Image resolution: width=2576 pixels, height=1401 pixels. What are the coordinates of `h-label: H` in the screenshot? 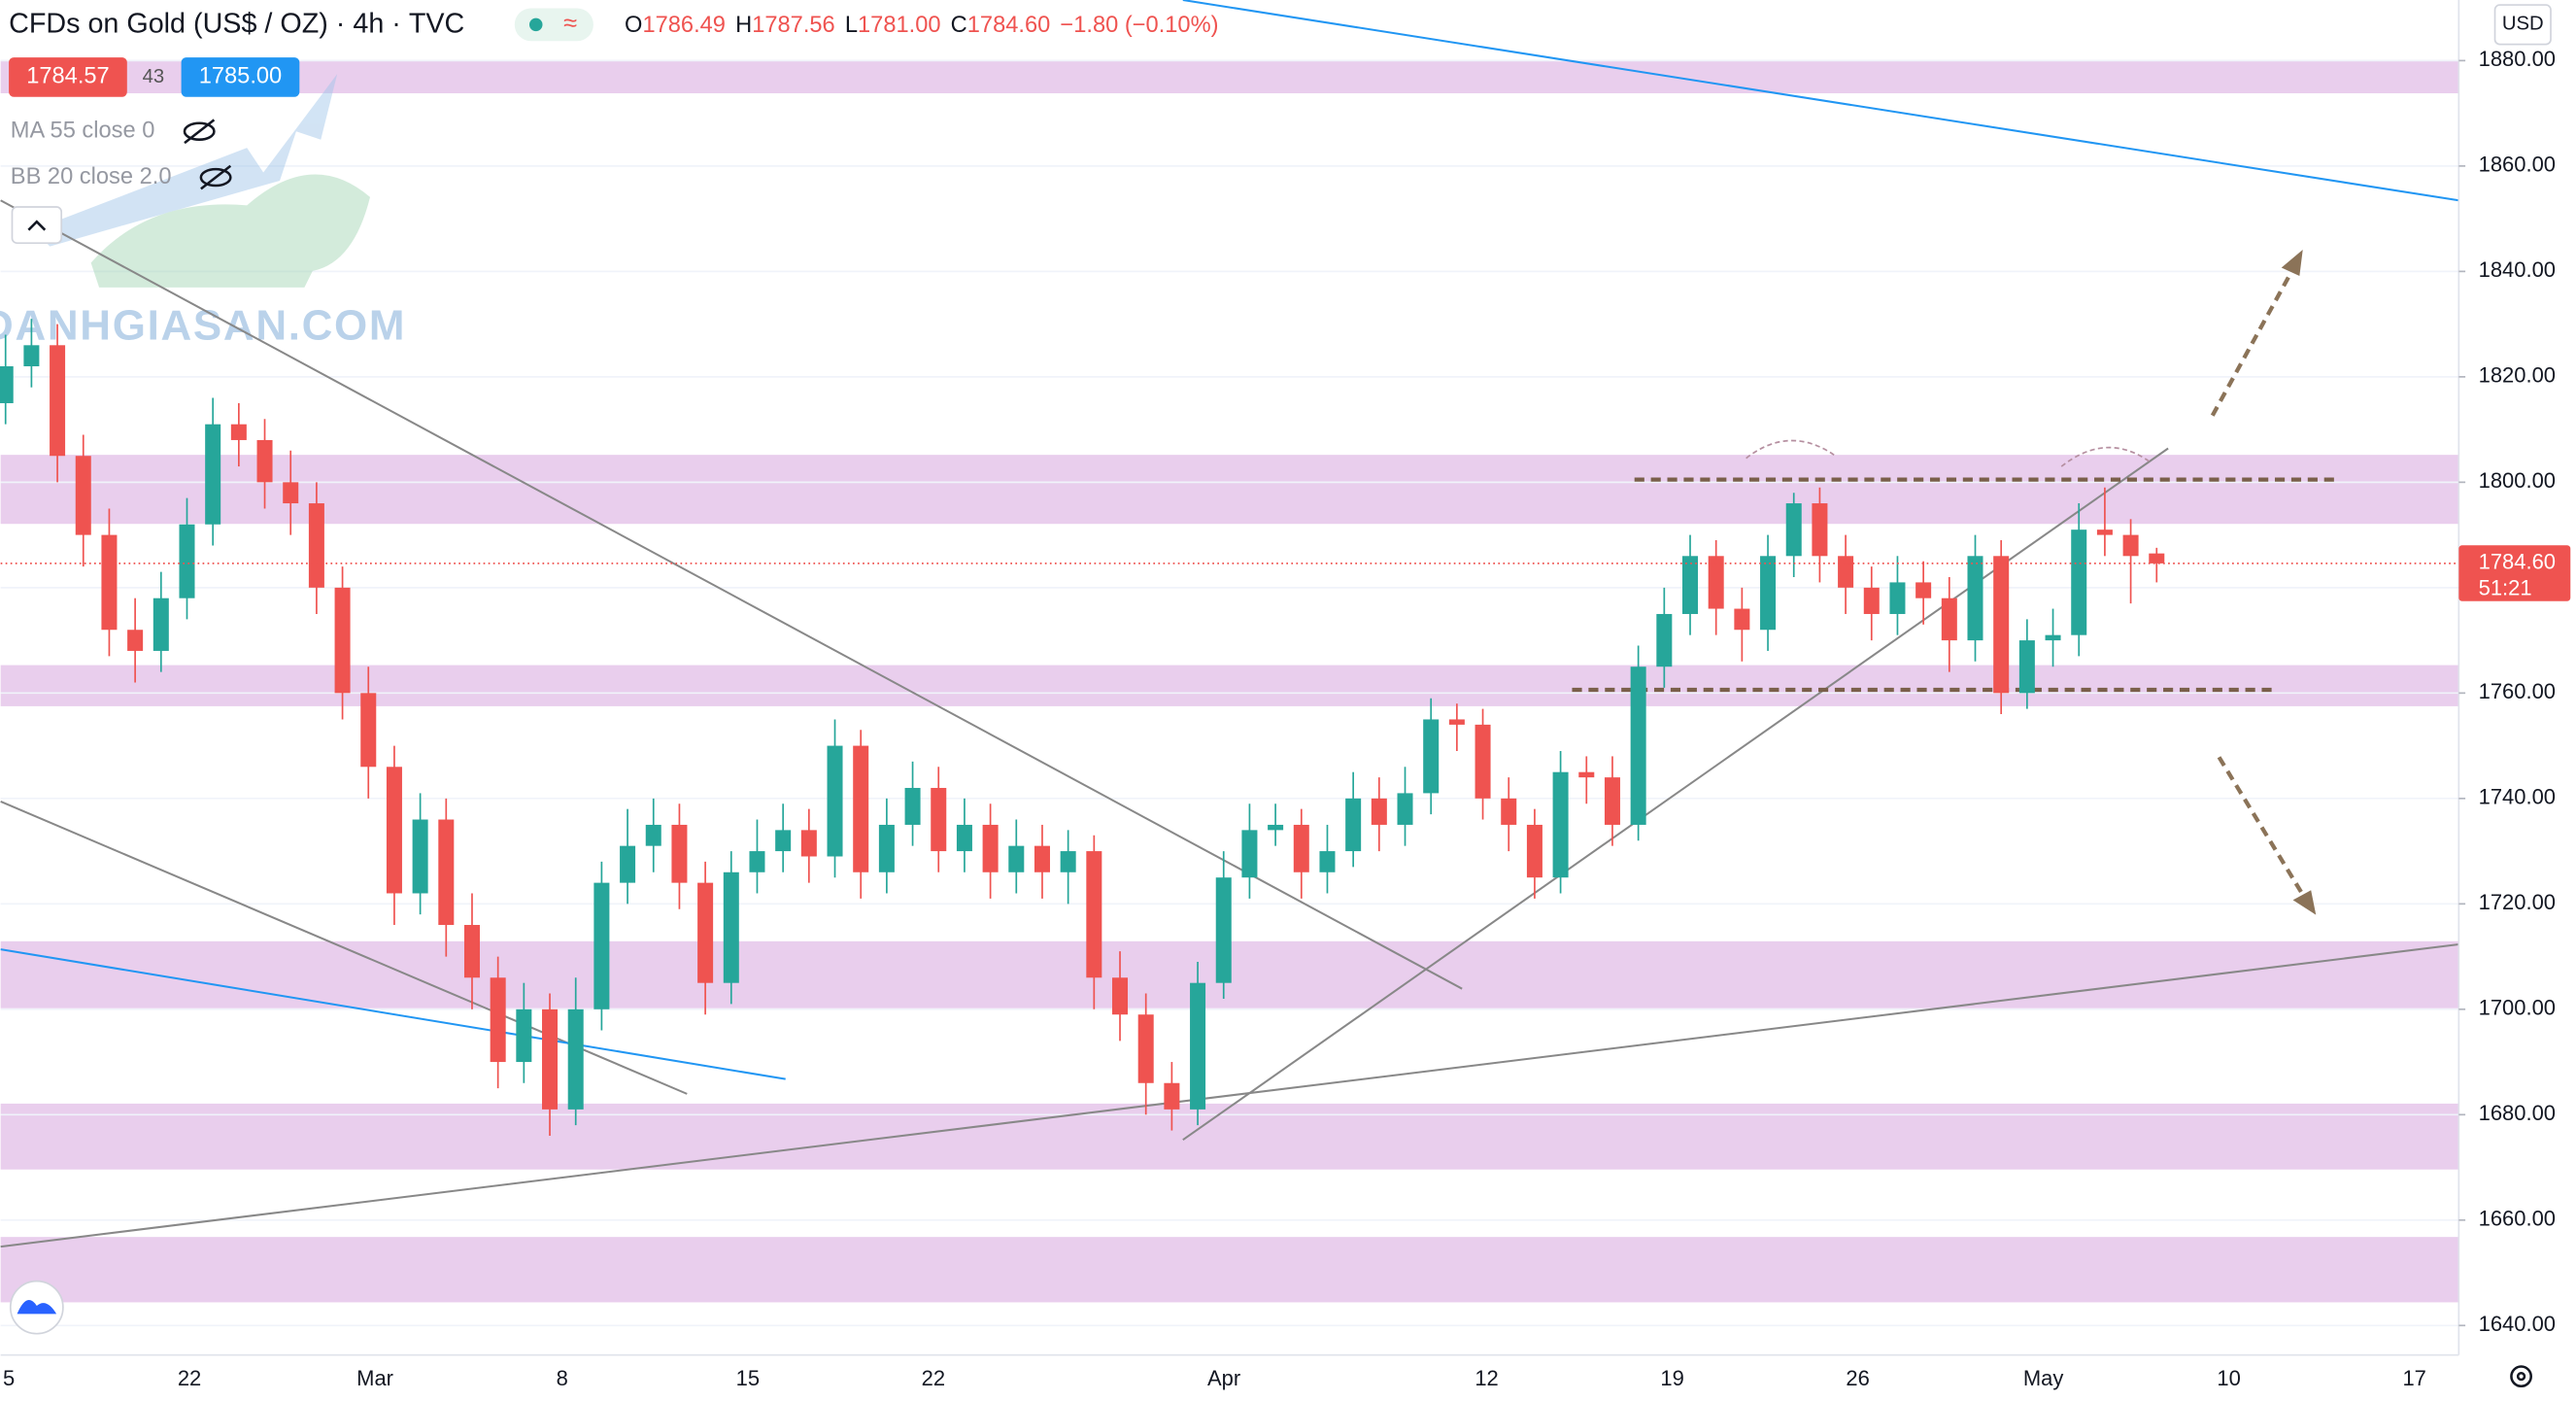 It's located at (743, 25).